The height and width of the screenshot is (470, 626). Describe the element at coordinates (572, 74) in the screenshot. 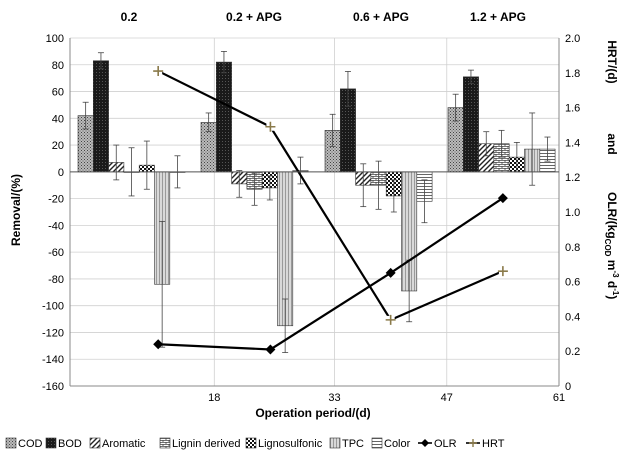

I see `right-tick-label: 1.8` at that location.